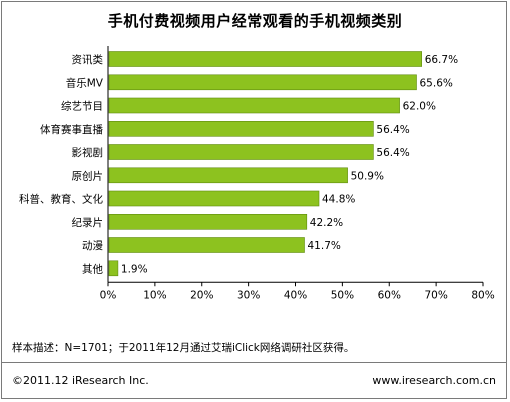  I want to click on value-label: 1.9%, so click(134, 269).